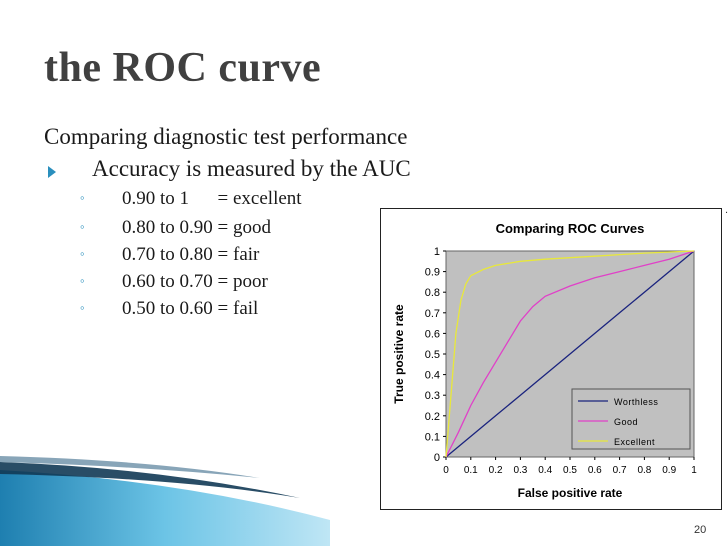 Image resolution: width=728 pixels, height=546 pixels. What do you see at coordinates (399, 354) in the screenshot?
I see `y-axis-label: True positive rate` at bounding box center [399, 354].